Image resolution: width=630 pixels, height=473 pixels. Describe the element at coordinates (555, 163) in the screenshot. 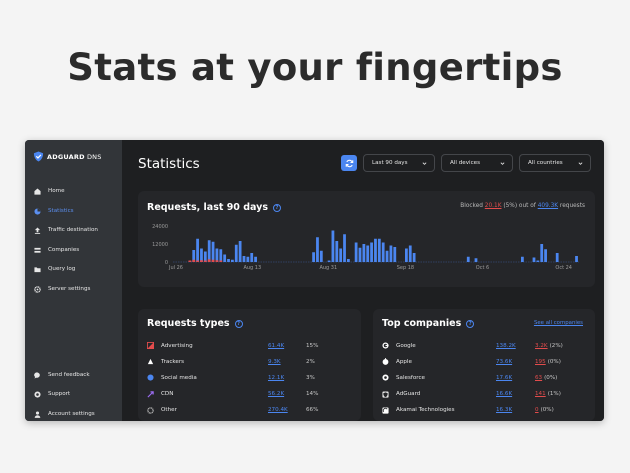

I see `countries-select: All countries` at that location.